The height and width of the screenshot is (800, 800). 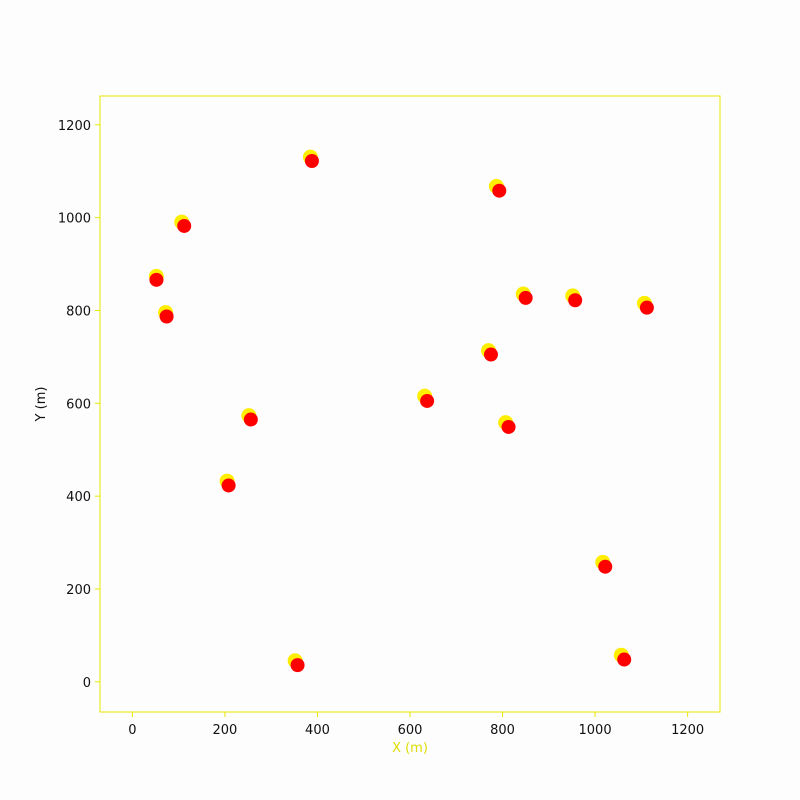 What do you see at coordinates (74, 126) in the screenshot?
I see `y-tick-label-6: 1200` at bounding box center [74, 126].